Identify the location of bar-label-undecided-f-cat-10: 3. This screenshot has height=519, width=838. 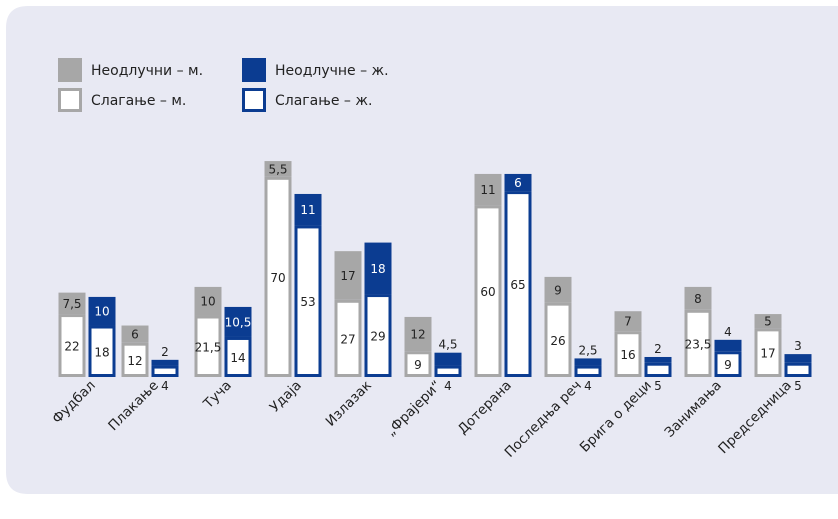
(798, 346).